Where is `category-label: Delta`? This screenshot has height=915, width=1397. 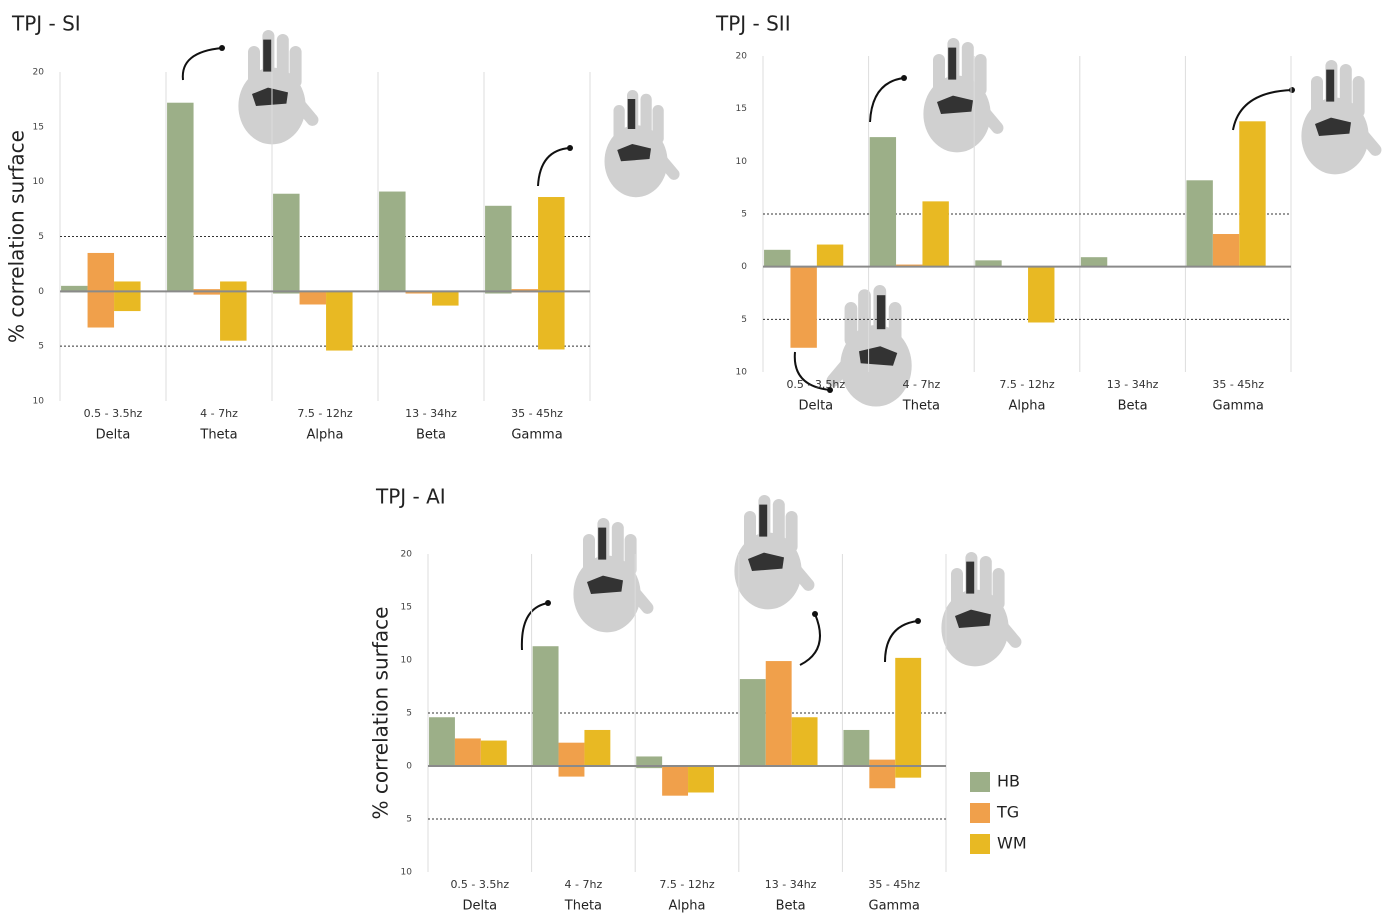 category-label: Delta is located at coordinates (479, 906).